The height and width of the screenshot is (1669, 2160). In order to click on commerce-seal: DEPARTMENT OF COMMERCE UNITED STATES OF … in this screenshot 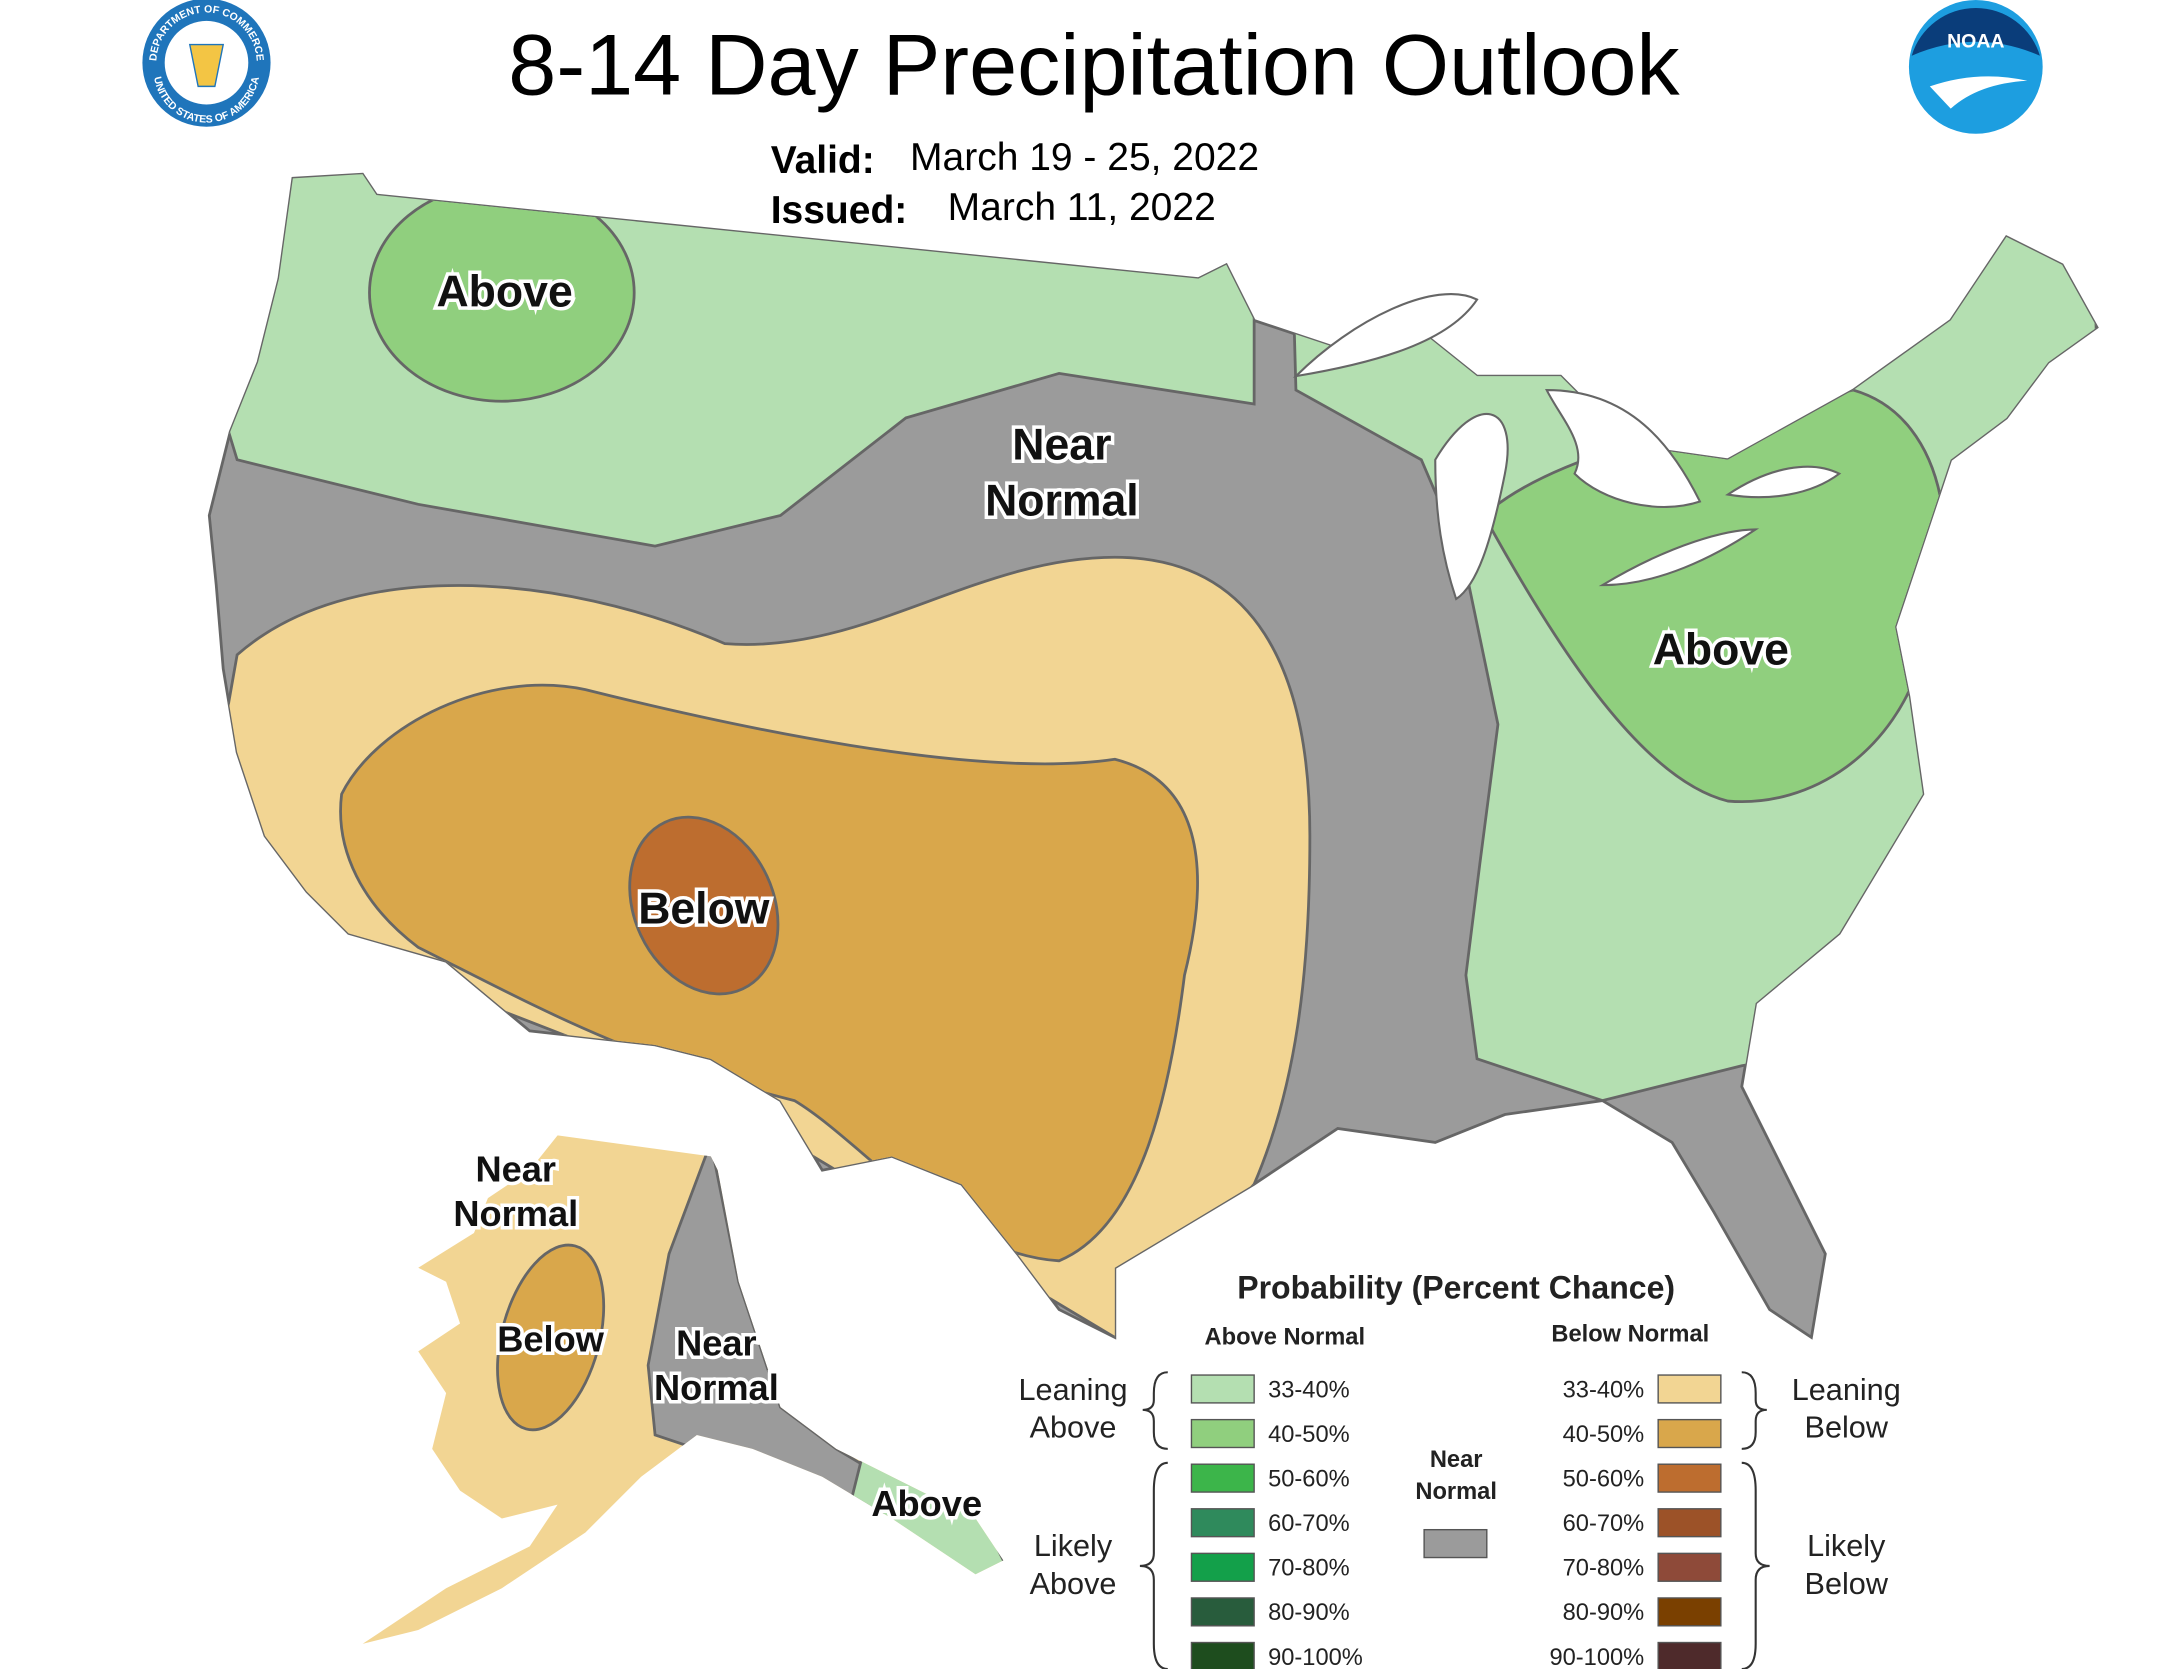, I will do `click(206, 63)`.